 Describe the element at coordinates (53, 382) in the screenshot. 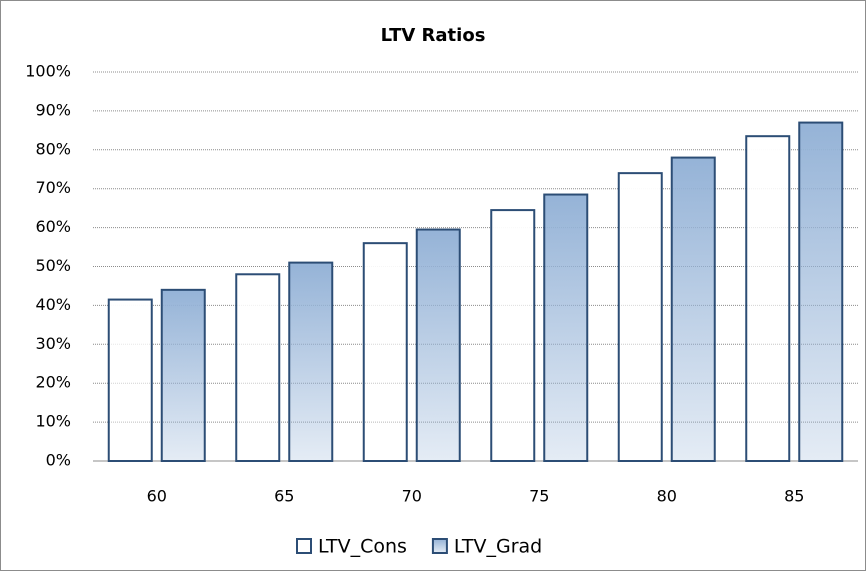

I see `y-tick-label: 20%` at that location.